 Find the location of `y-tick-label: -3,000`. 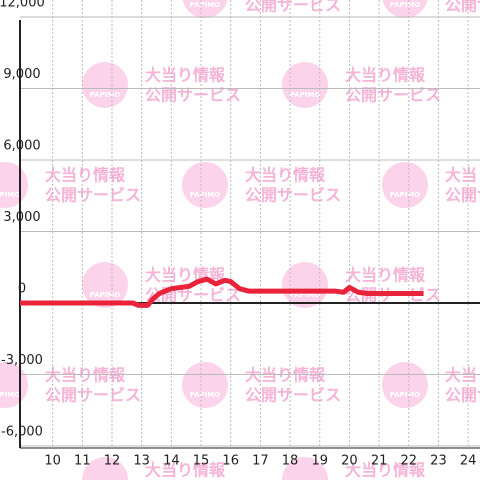

y-tick-label: -3,000 is located at coordinates (22, 360).